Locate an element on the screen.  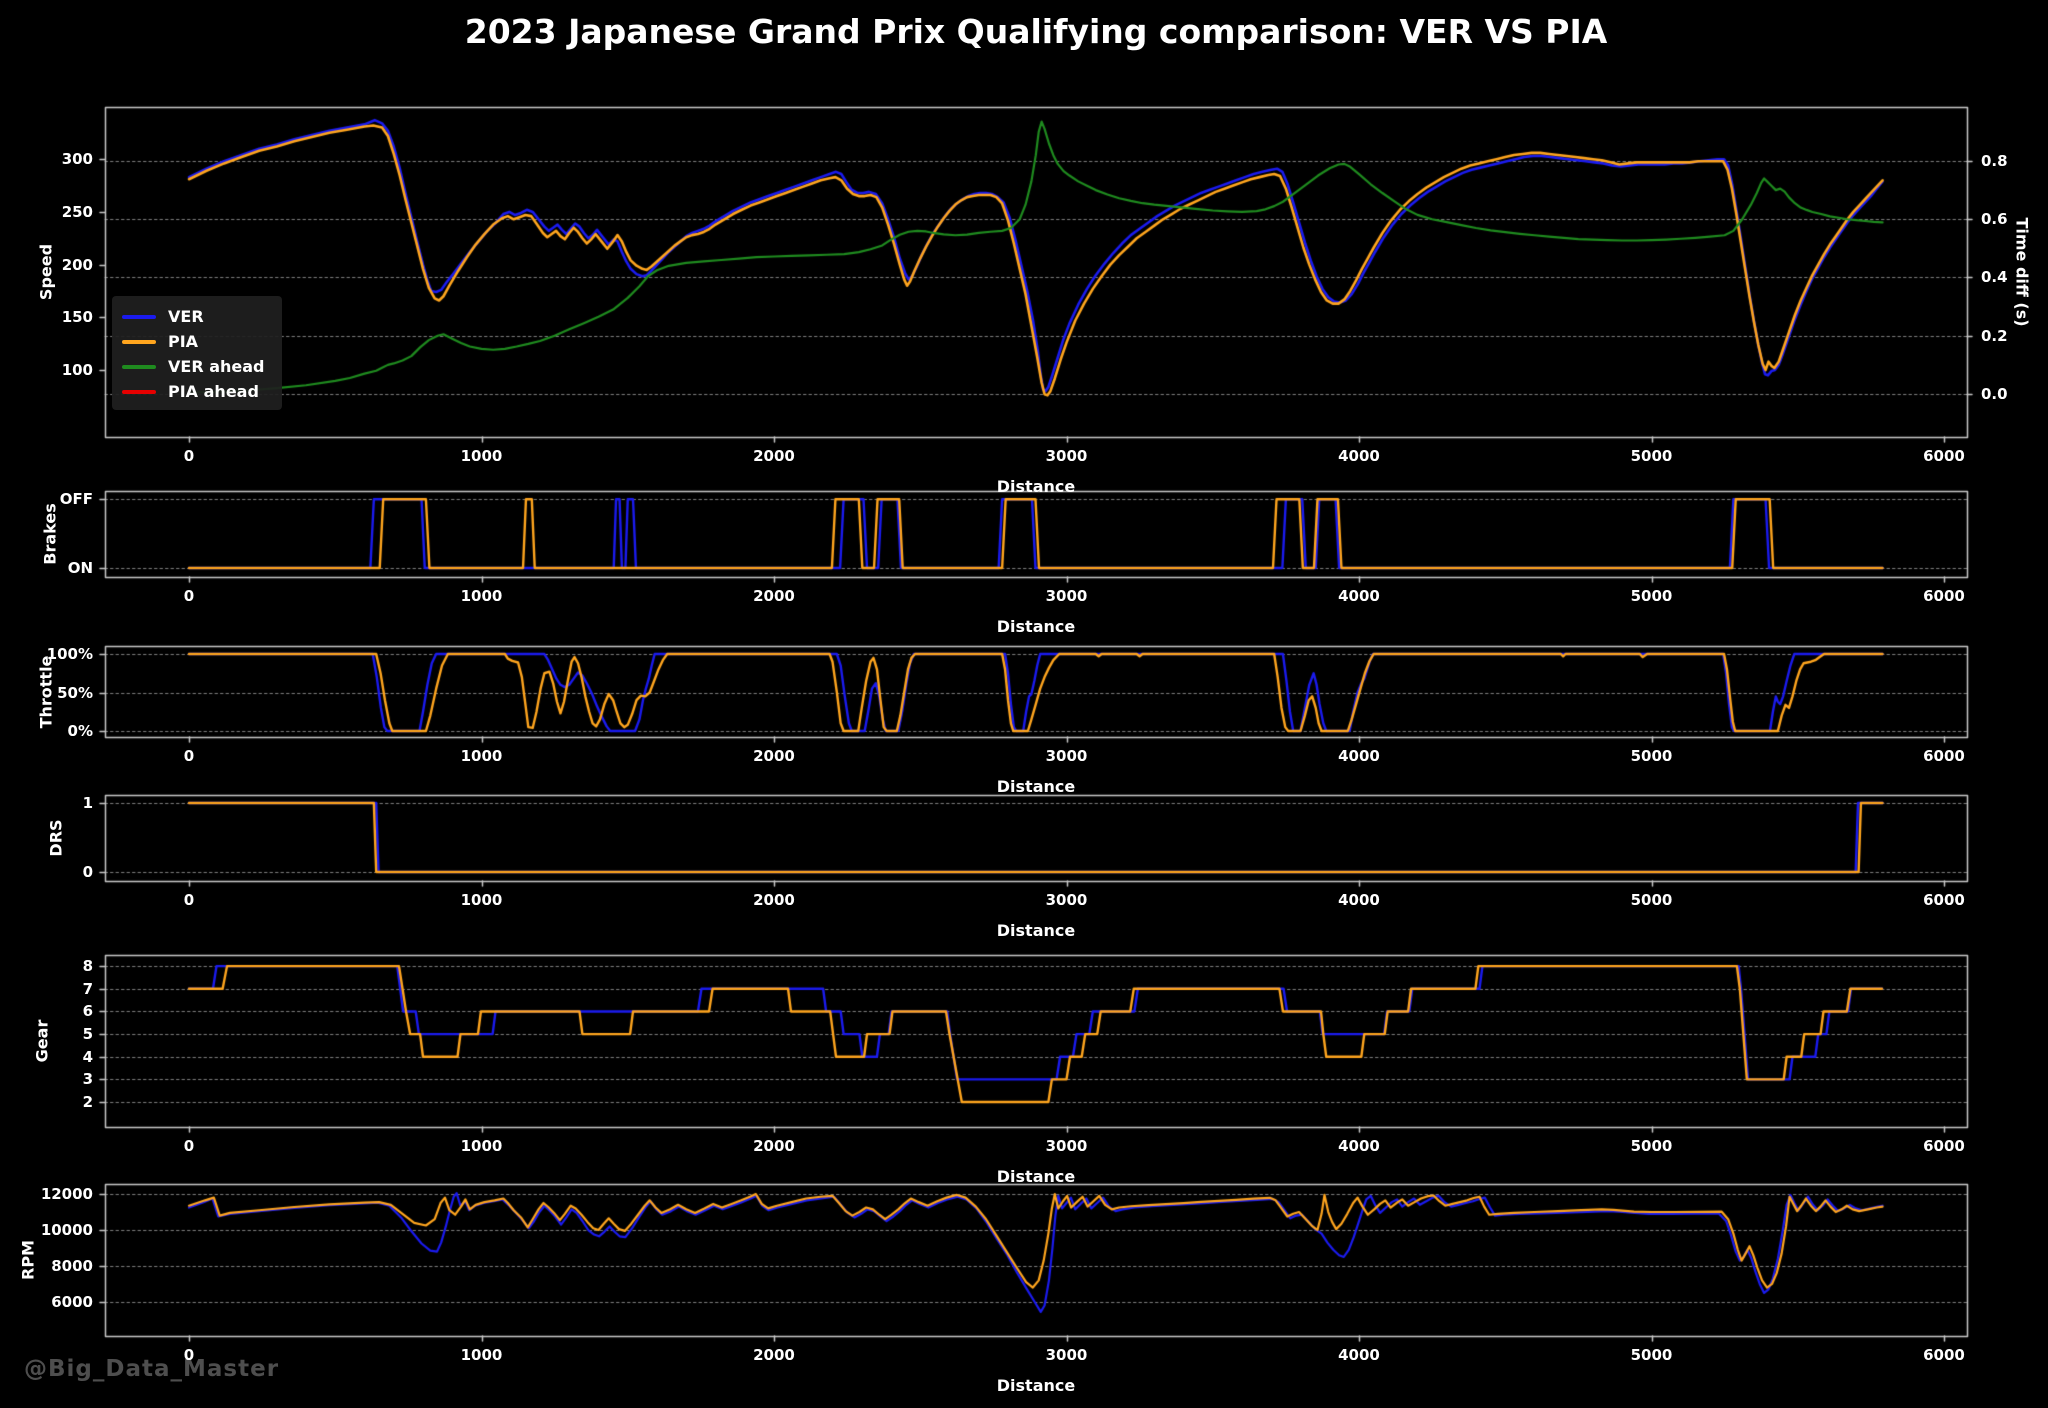
ver-line-swatch is located at coordinates (139, 316).